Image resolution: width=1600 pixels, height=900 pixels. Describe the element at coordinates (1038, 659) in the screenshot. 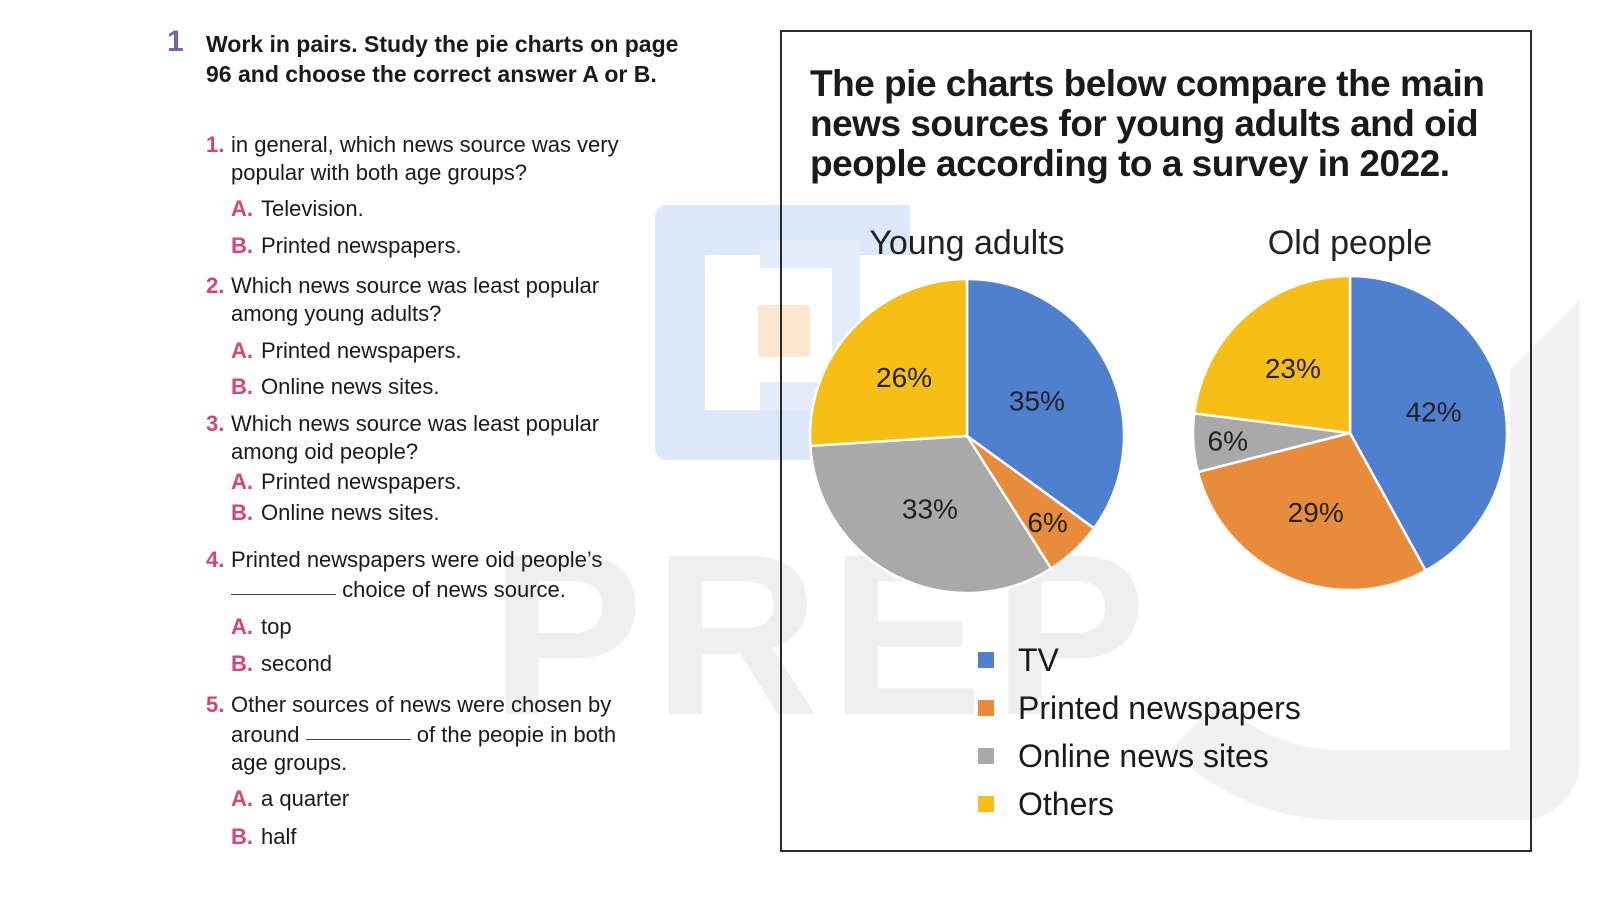

I see `legend-label: TV` at that location.